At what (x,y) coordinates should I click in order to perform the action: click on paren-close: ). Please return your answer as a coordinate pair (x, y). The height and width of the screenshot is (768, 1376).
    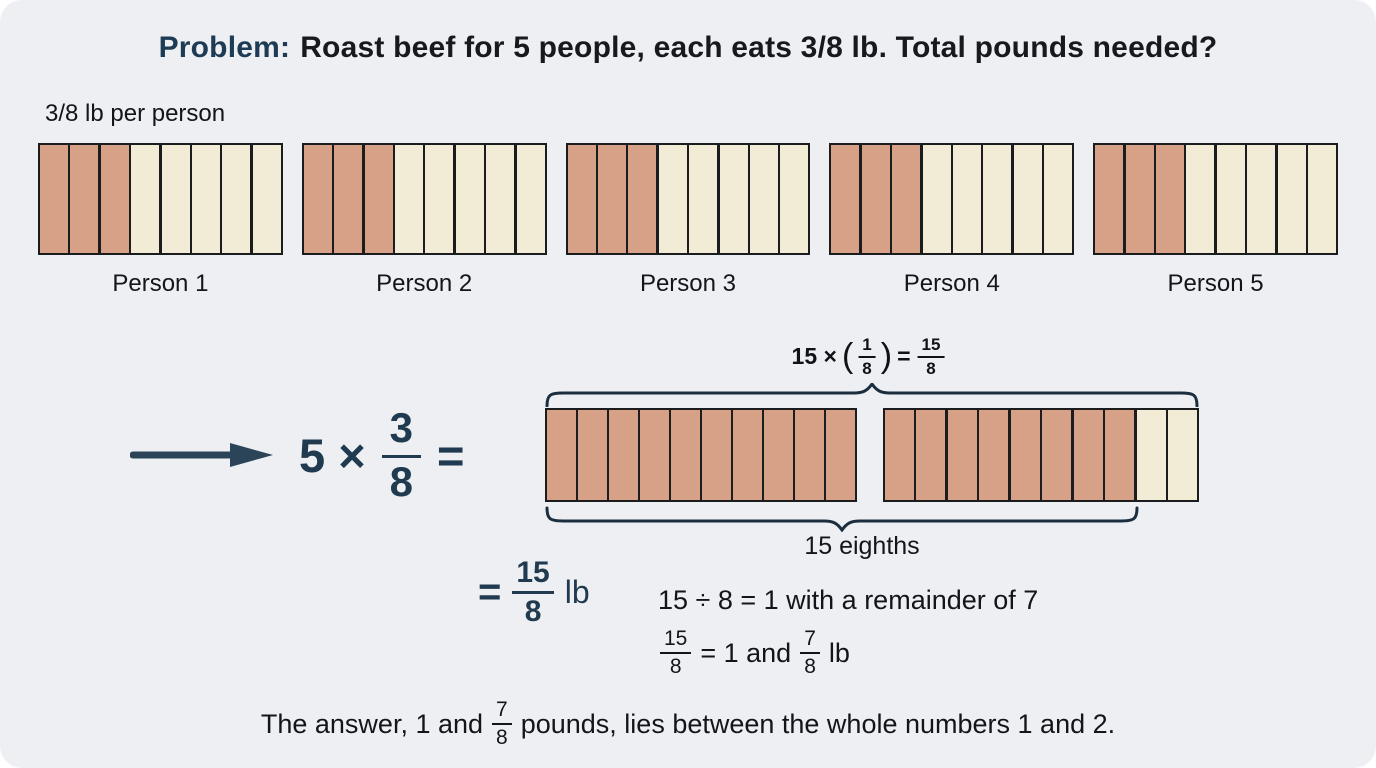
    Looking at the image, I should click on (886, 356).